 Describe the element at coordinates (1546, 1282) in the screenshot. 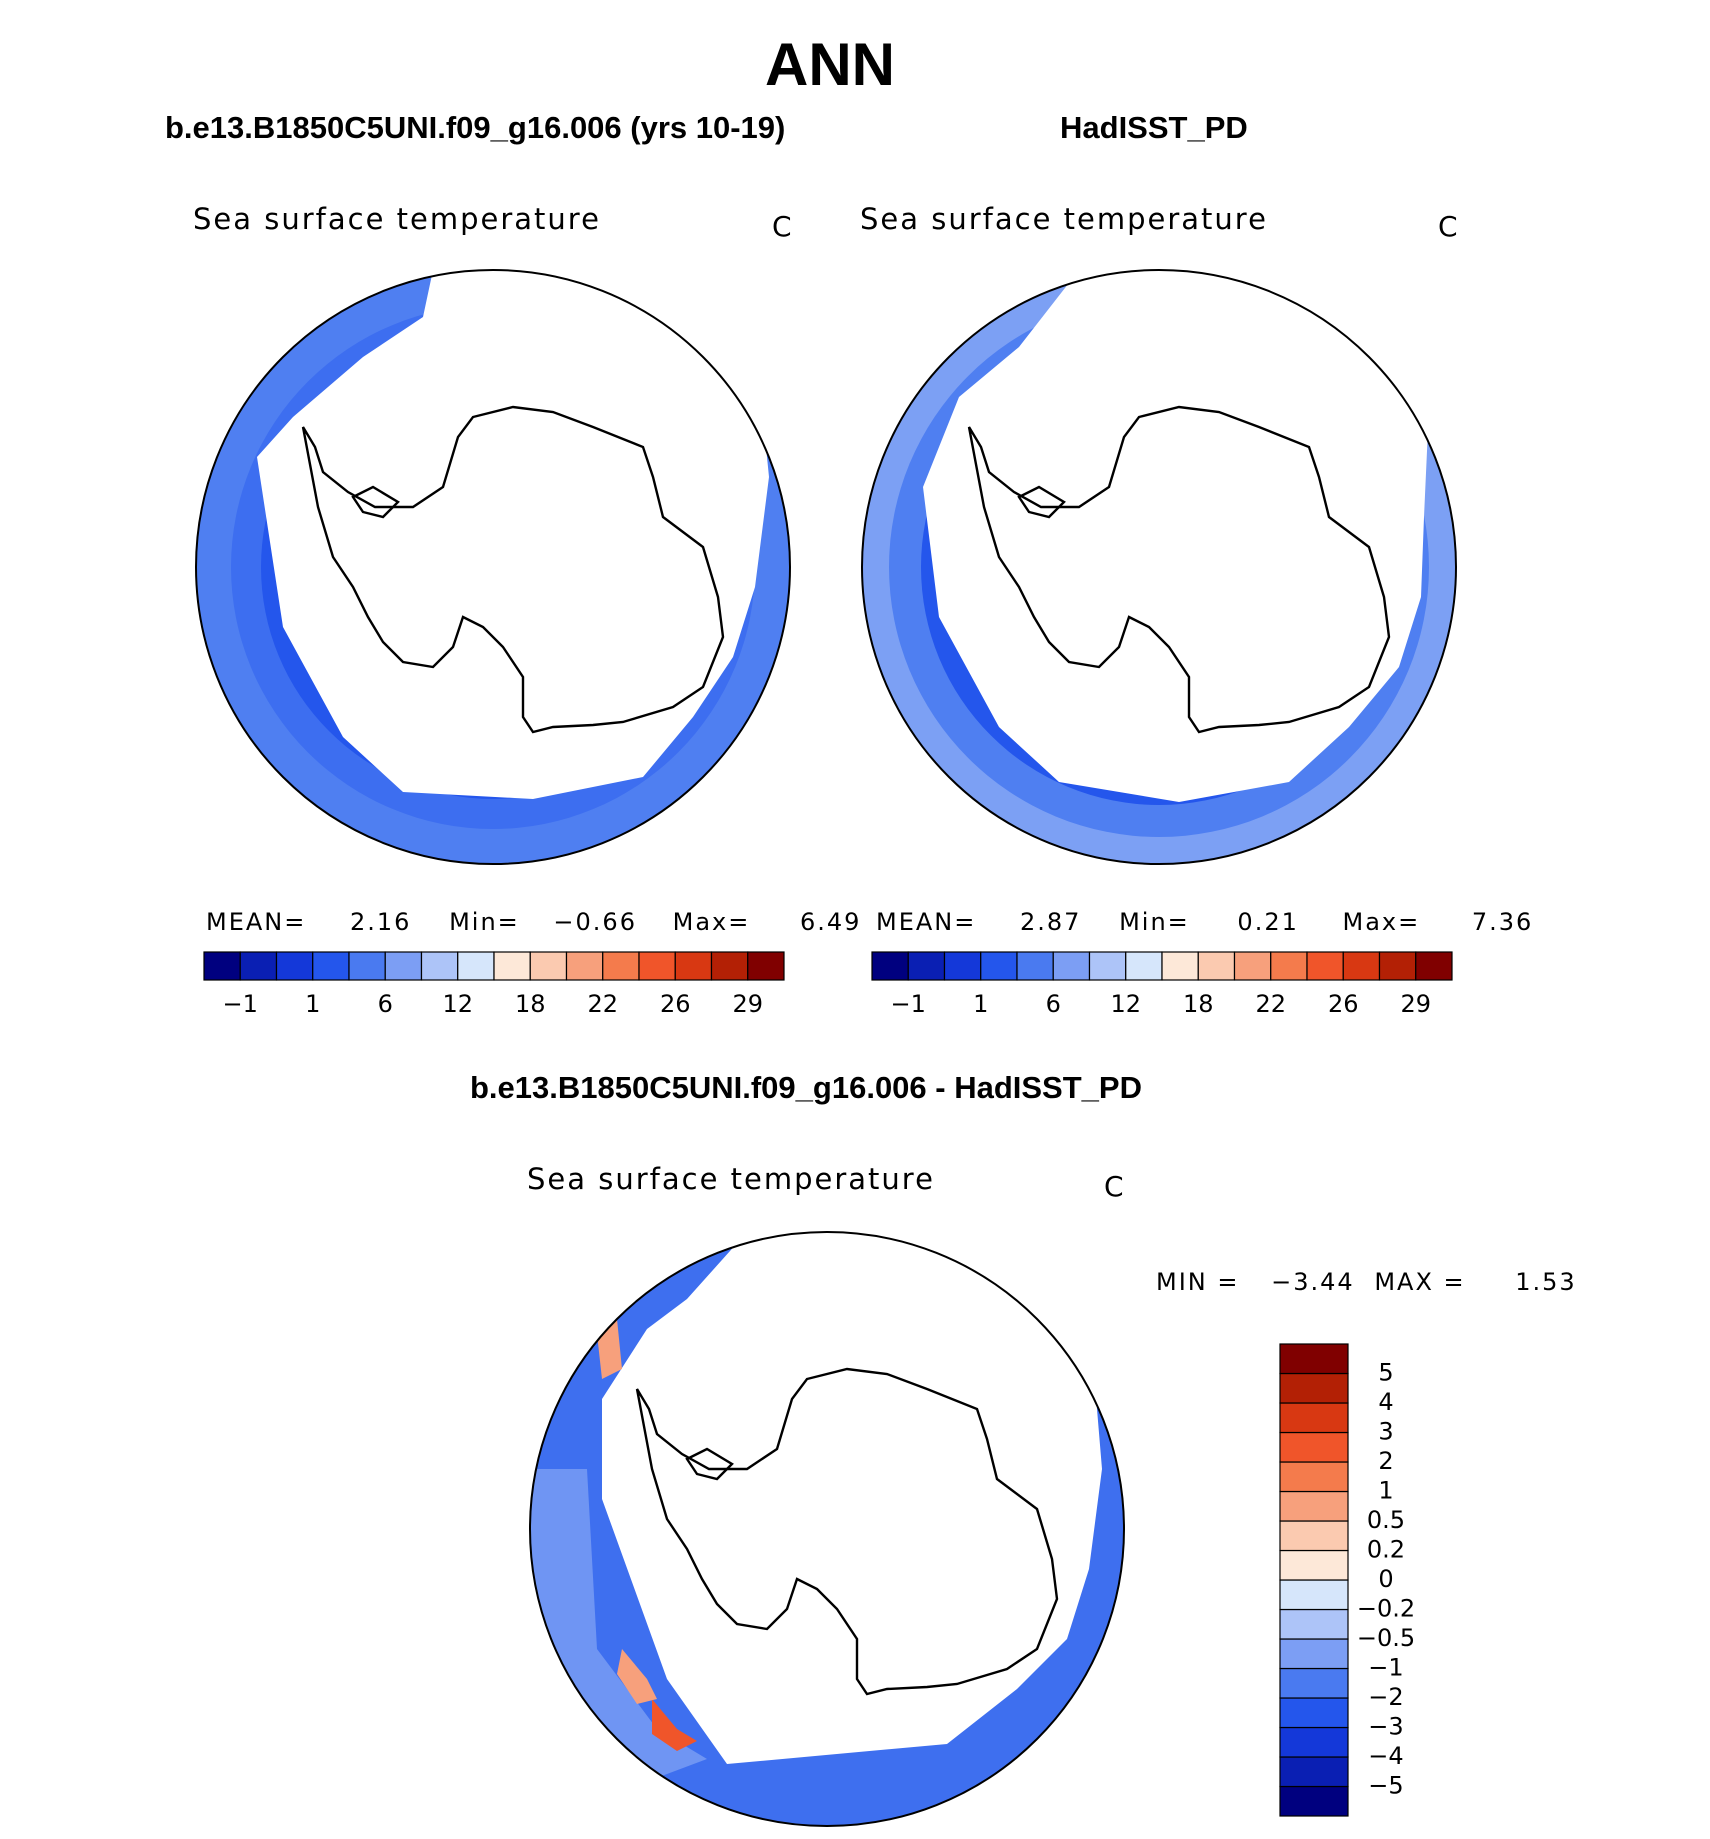

I see `diff-max-value: 1.53` at that location.